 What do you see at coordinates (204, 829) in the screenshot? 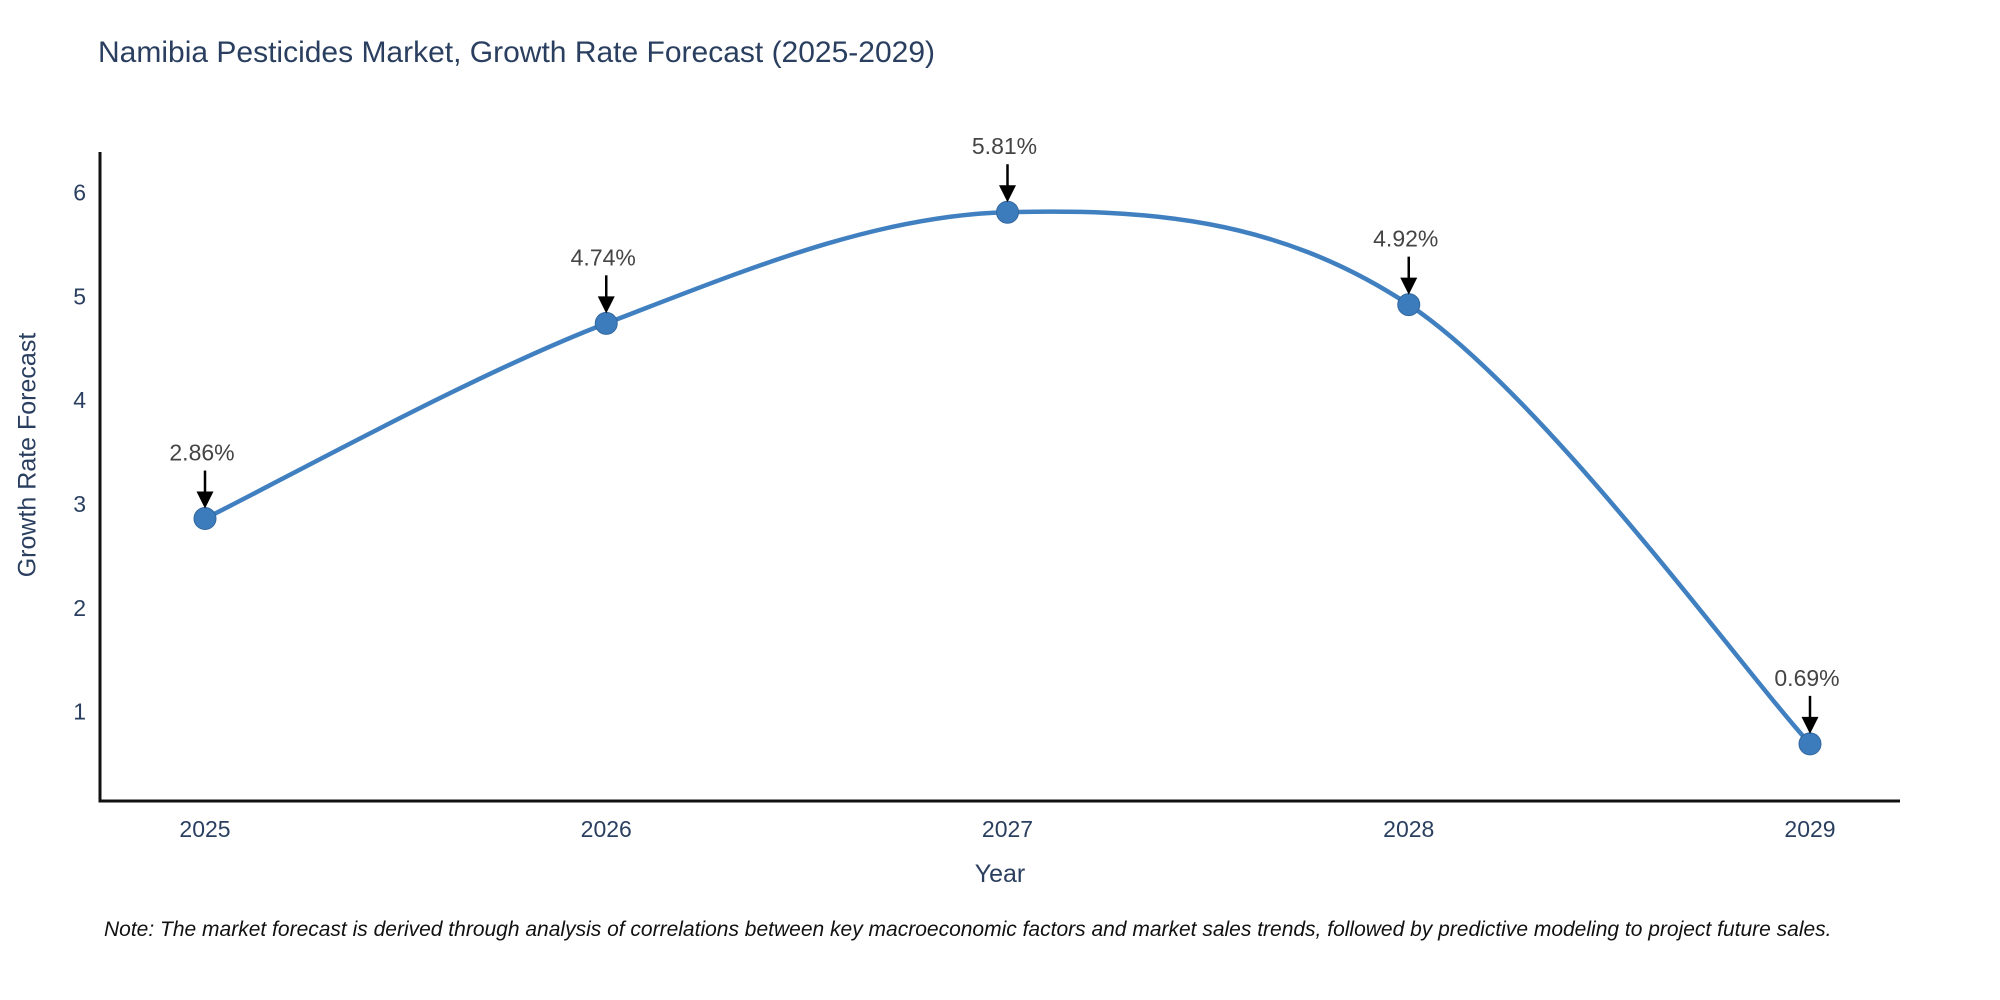
I see `x-tick-label: 2025` at bounding box center [204, 829].